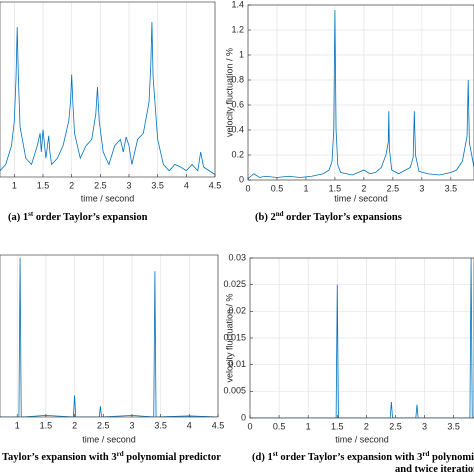 The image size is (474, 474). I want to click on y-tick-label: 0.6, so click(237, 104).